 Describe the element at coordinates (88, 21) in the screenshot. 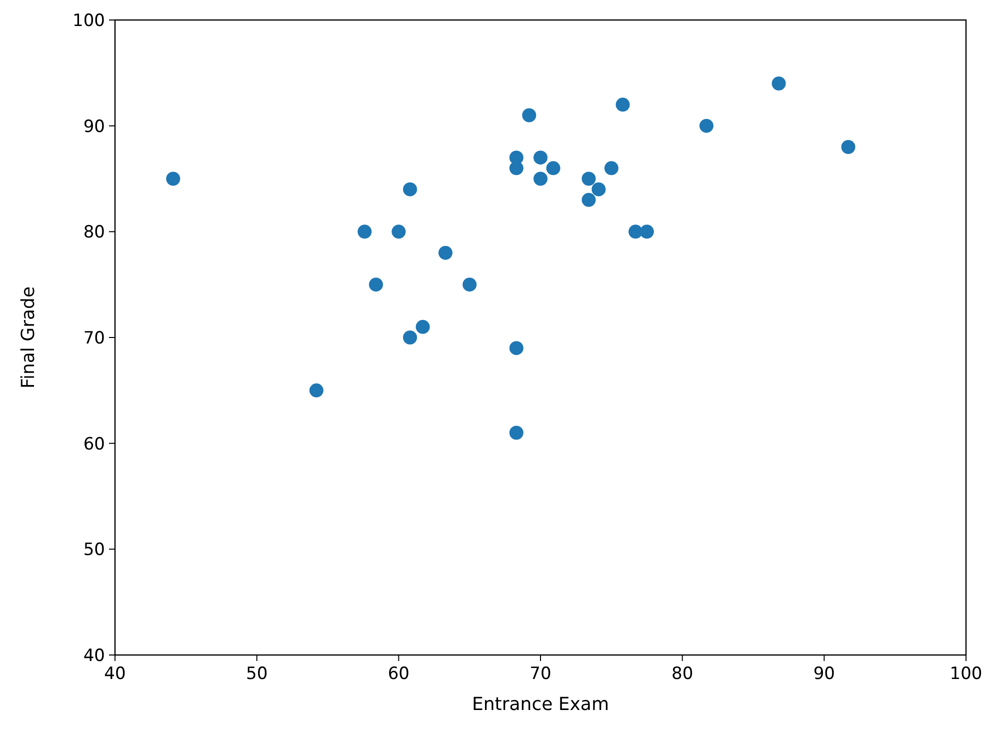

I see `y-tick-label: 100` at that location.